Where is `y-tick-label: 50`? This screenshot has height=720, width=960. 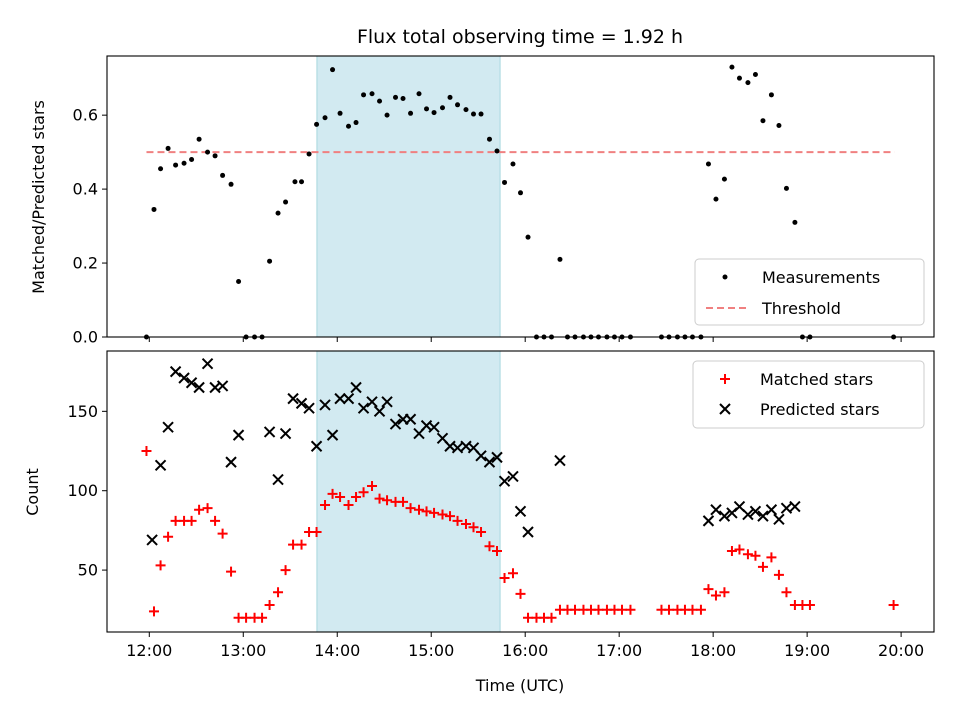
y-tick-label: 50 is located at coordinates (88, 570).